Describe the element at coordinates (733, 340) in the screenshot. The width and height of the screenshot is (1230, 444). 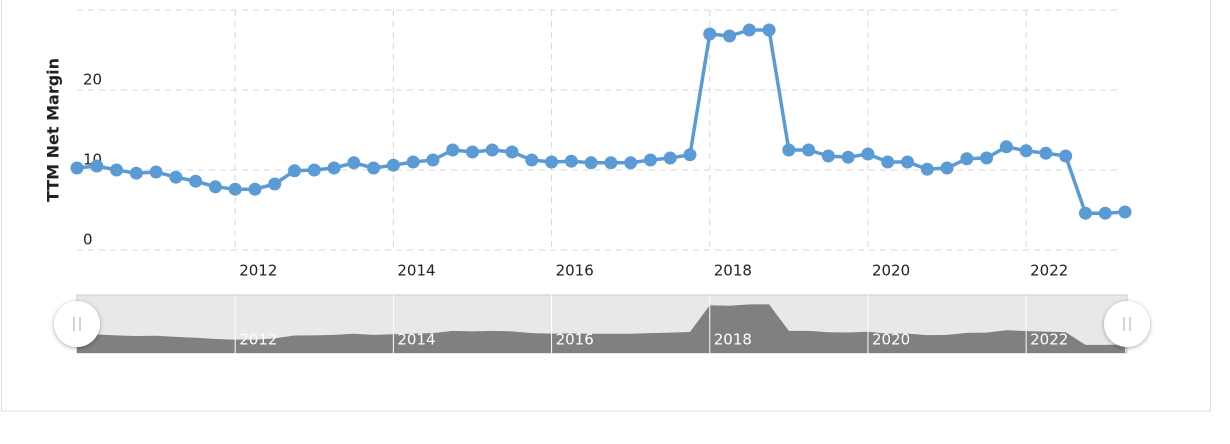
I see `navigator-tick-label: 2018` at that location.